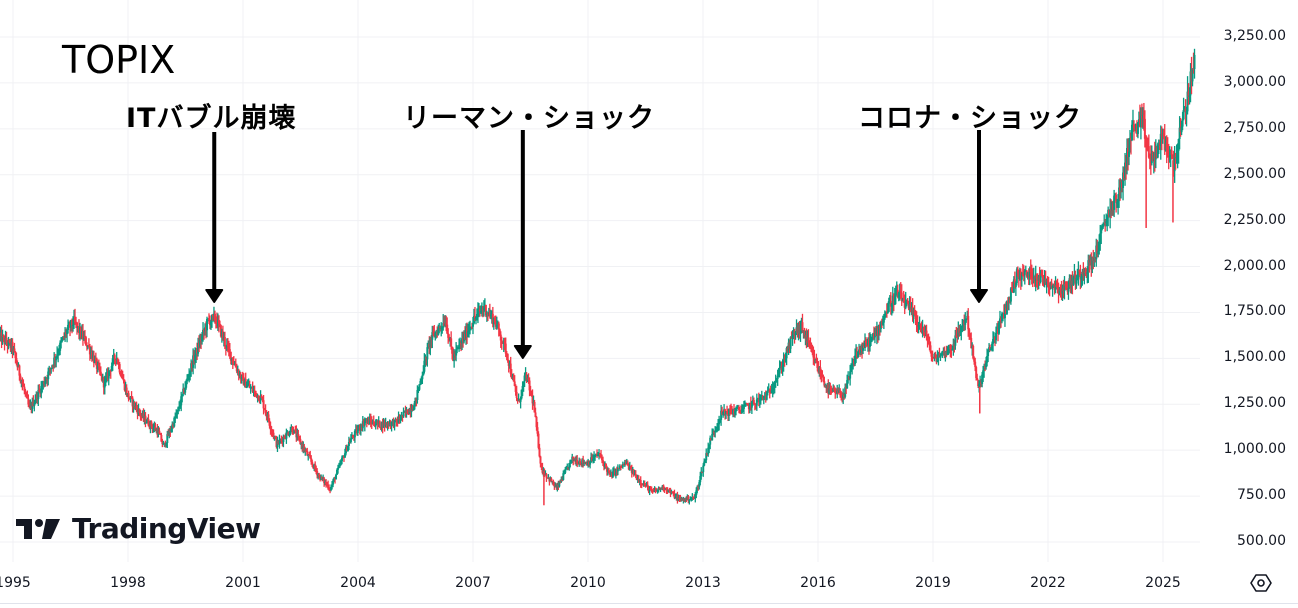  I want to click on time-tick-label: 1998, so click(128, 583).